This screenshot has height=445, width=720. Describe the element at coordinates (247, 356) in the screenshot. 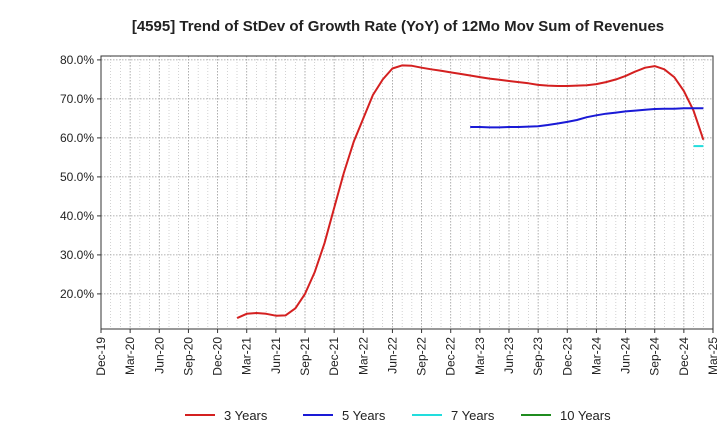

I see `x-tick-label: Mar-21` at that location.